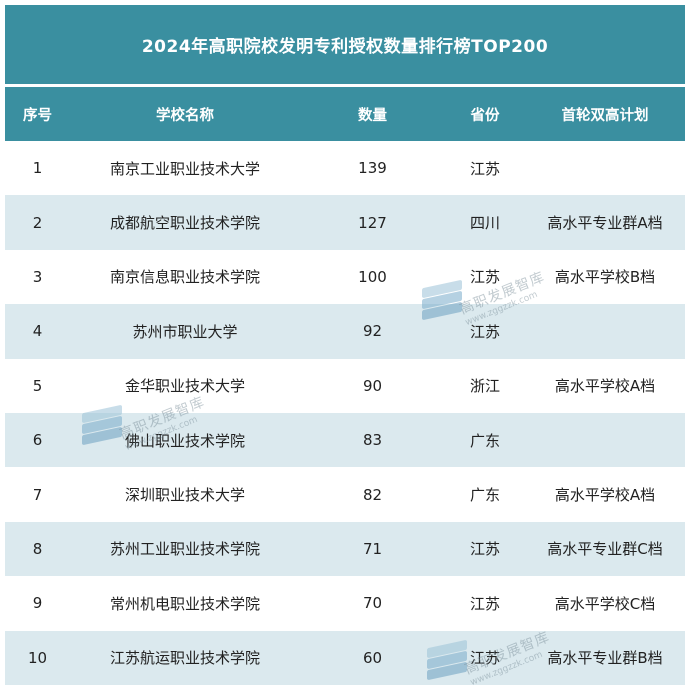  Describe the element at coordinates (37, 603) in the screenshot. I see `cell-rank: 9` at that location.